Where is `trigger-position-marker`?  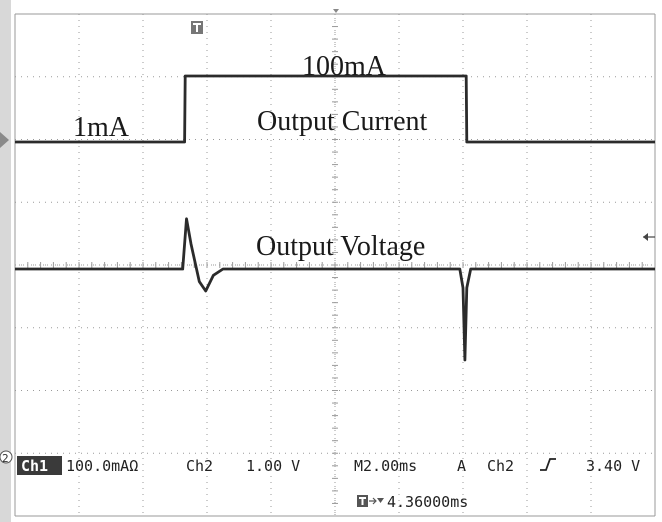 trigger-position-marker is located at coordinates (197, 27).